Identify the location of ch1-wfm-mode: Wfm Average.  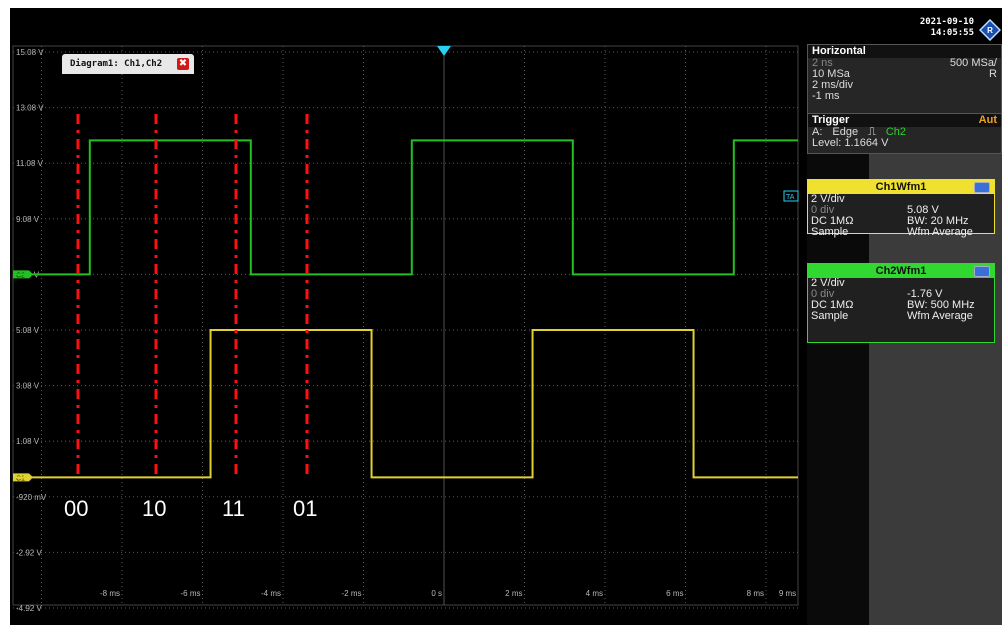
(940, 232).